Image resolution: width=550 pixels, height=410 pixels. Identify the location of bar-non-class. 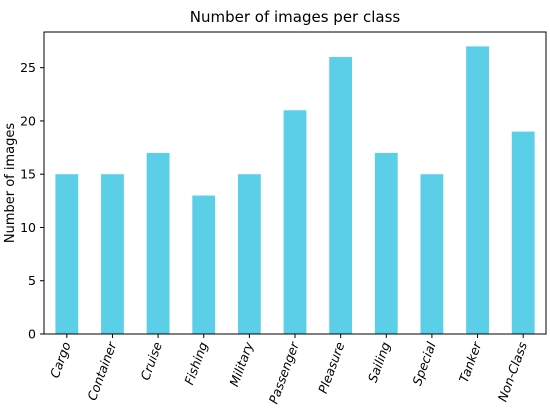
(523, 232).